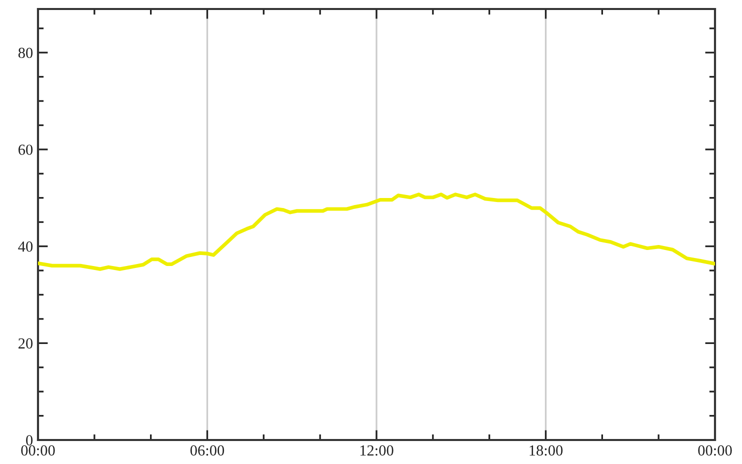 The width and height of the screenshot is (742, 464). I want to click on y-tick-label: 0, so click(29, 440).